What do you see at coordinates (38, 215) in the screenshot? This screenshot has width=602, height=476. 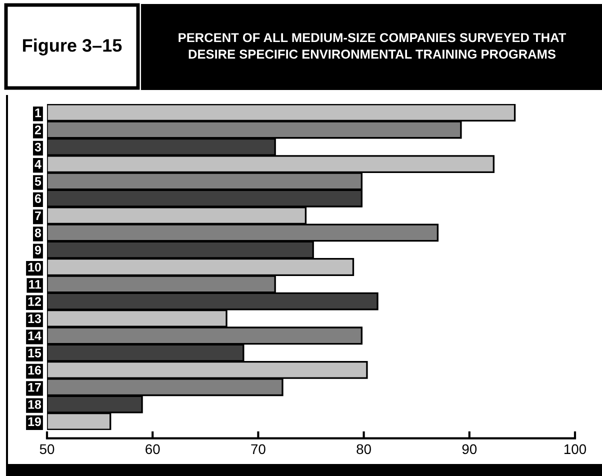 I see `y-tick-label: 7` at bounding box center [38, 215].